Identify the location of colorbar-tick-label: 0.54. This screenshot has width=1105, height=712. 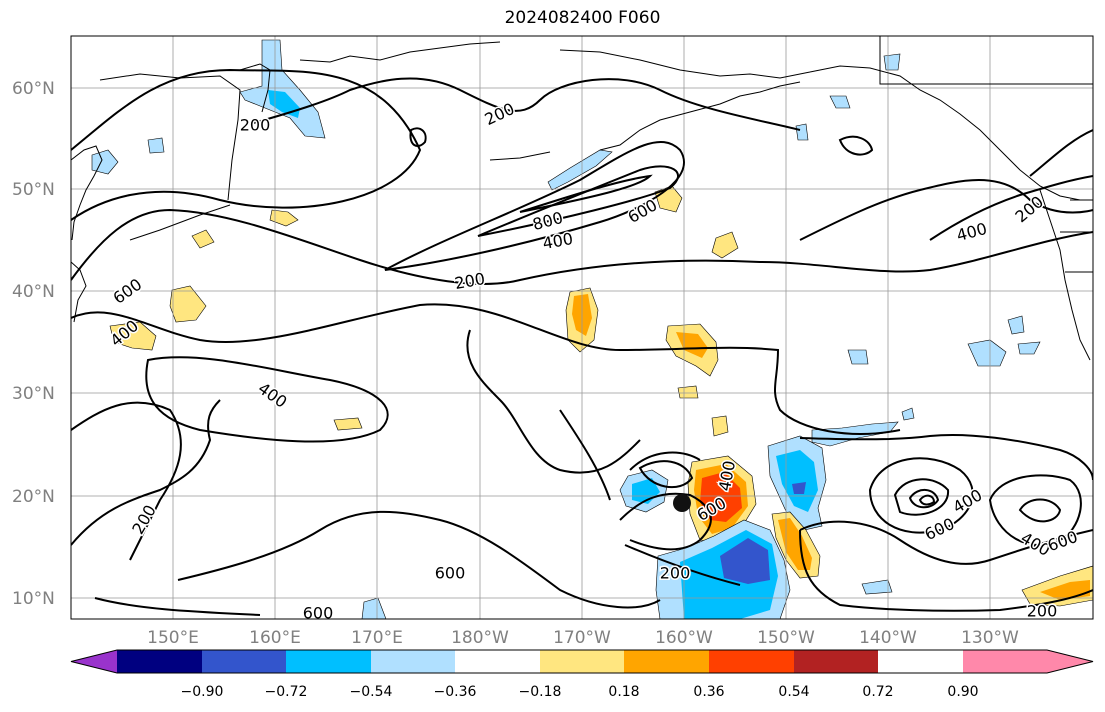
(793, 692).